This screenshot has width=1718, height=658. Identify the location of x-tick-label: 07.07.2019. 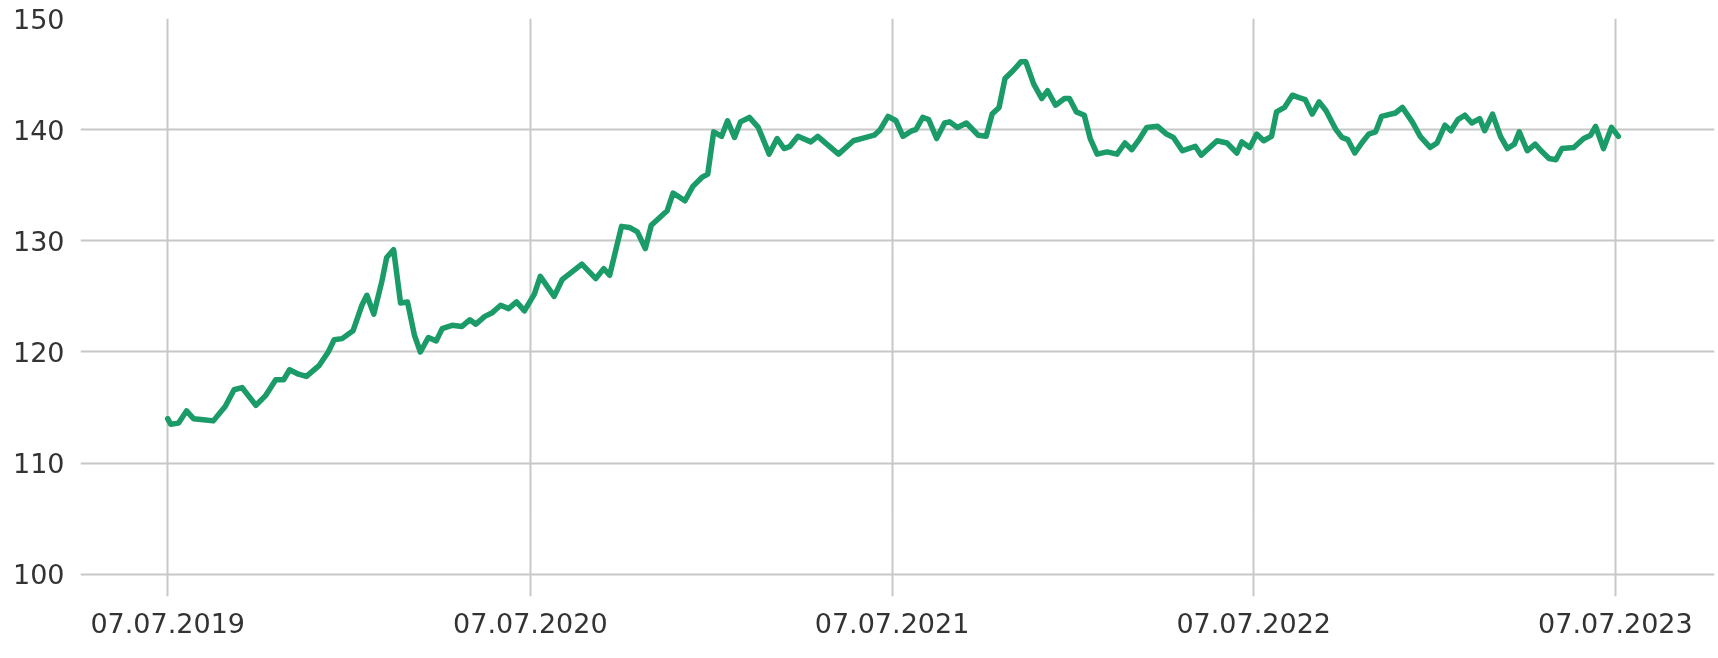
(167, 623).